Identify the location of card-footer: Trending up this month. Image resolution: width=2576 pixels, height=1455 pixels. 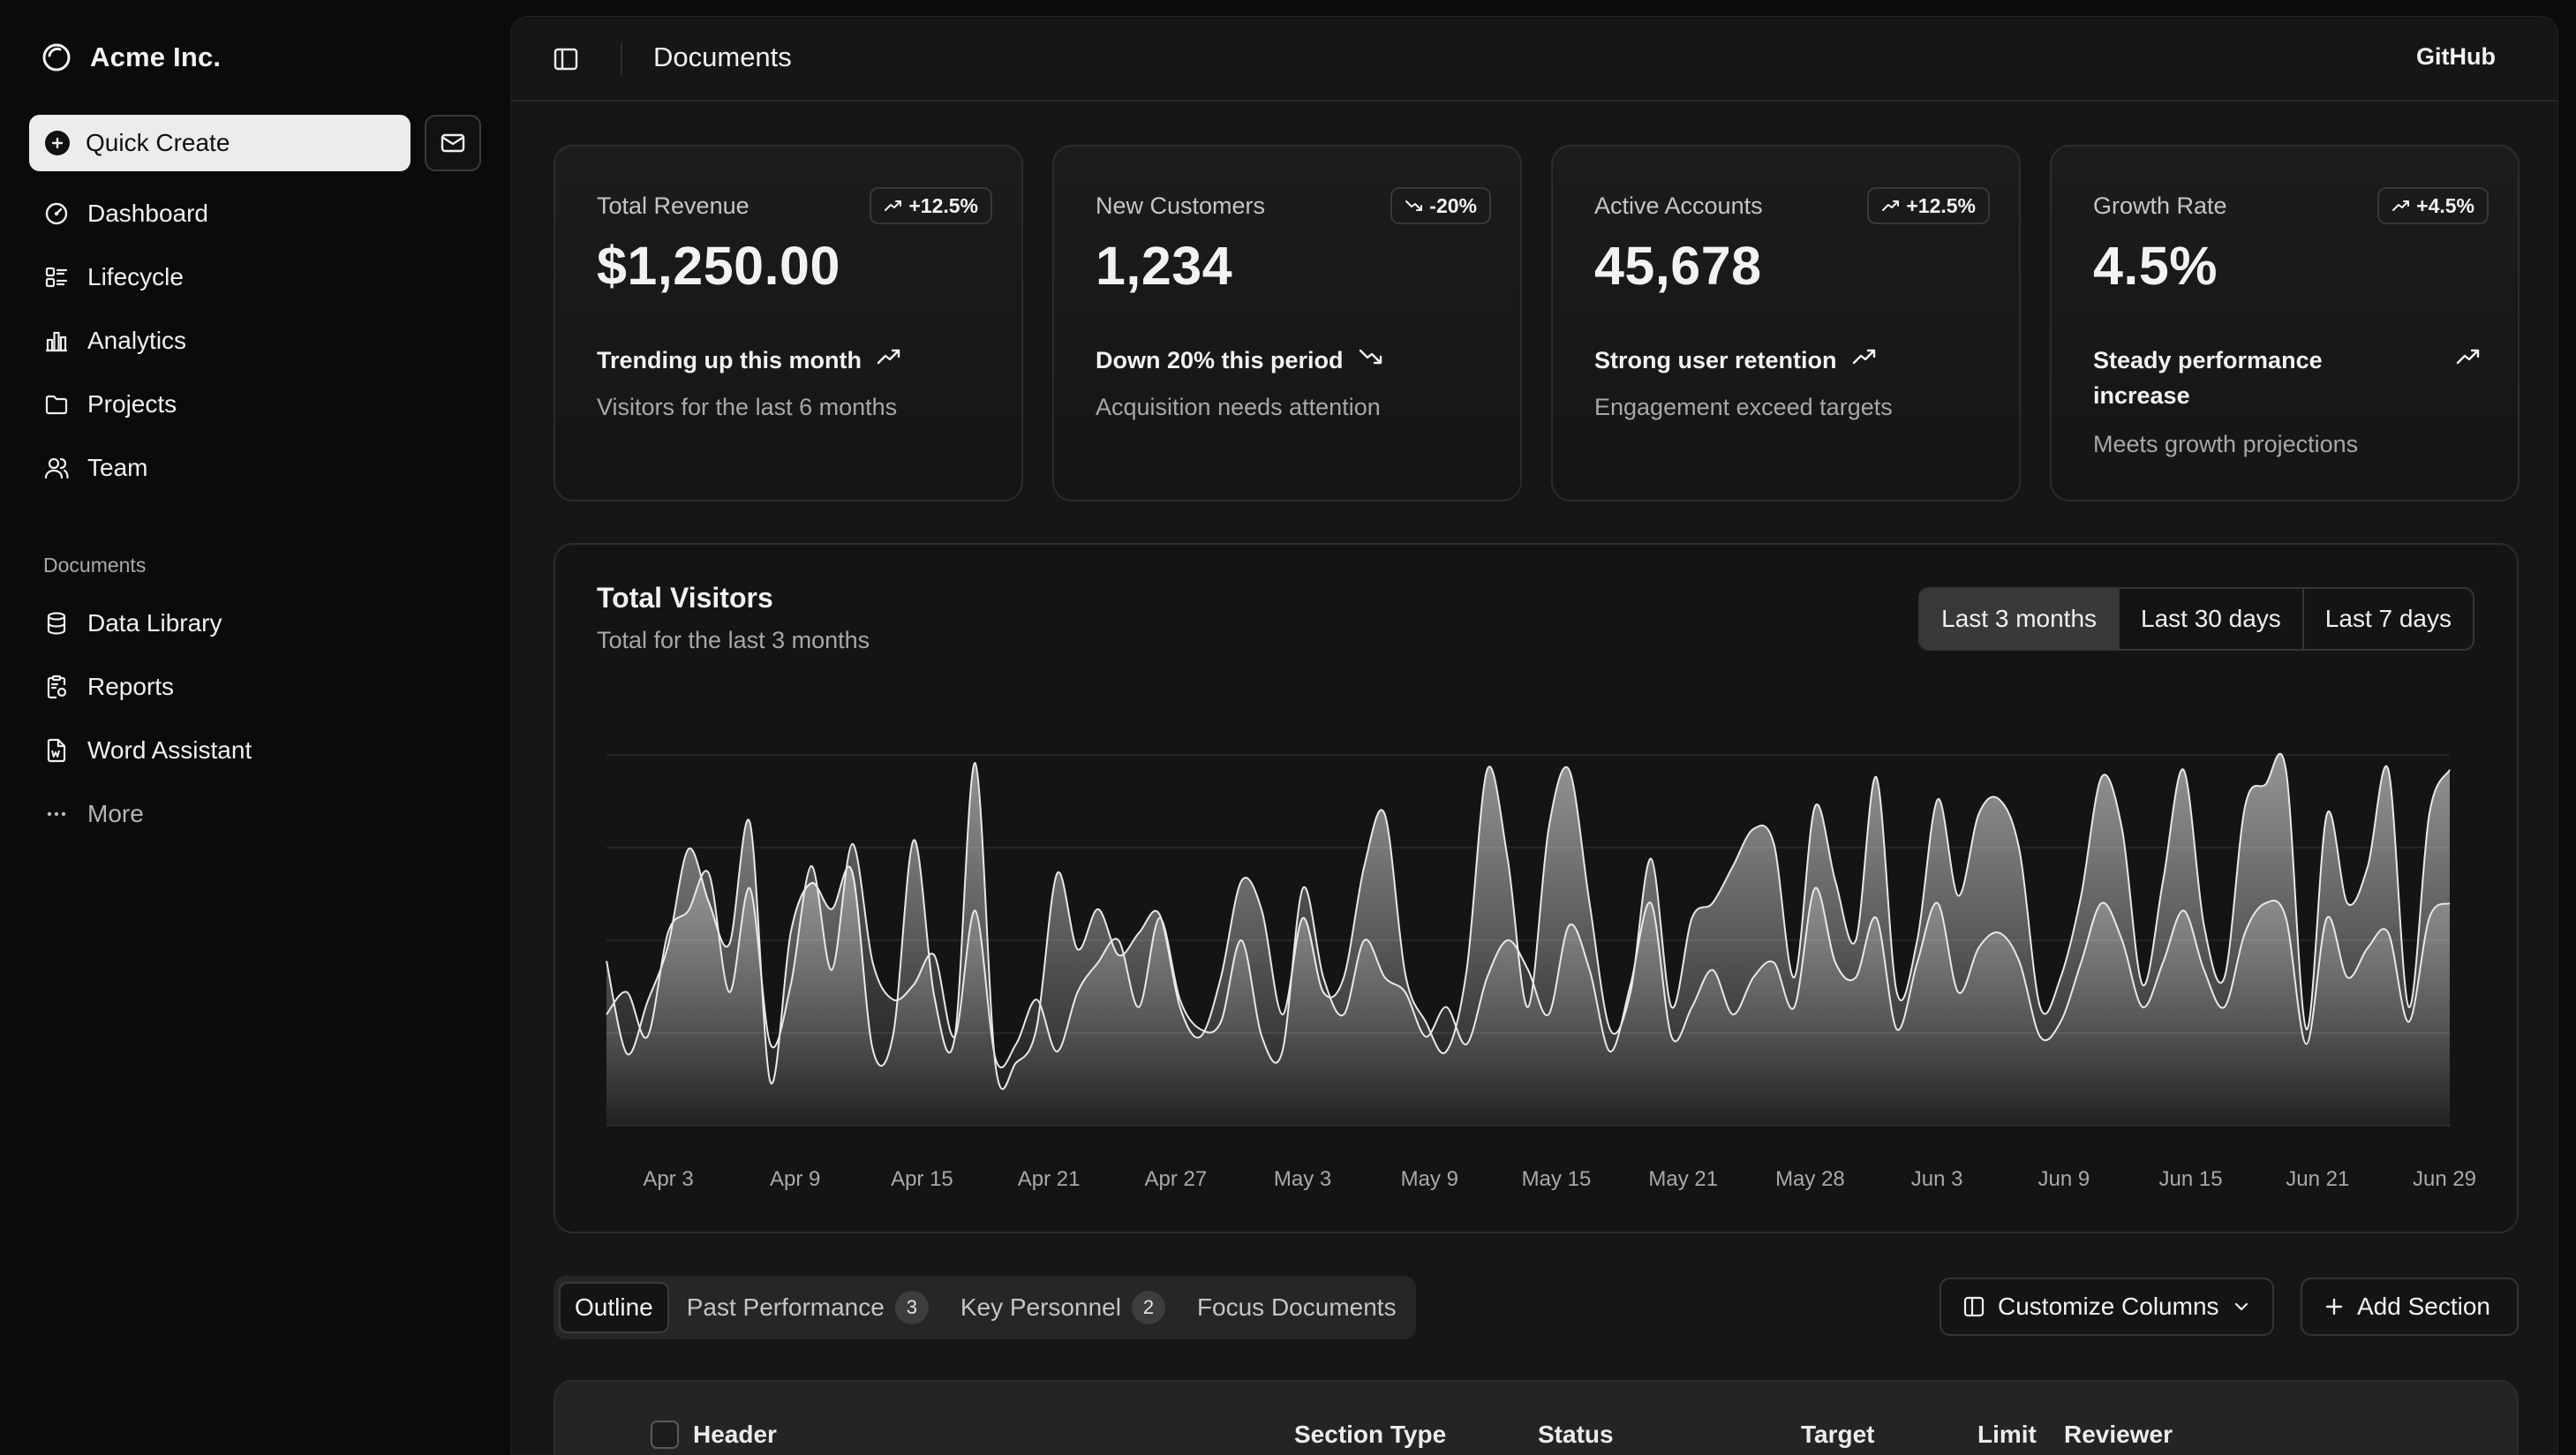
(788, 360).